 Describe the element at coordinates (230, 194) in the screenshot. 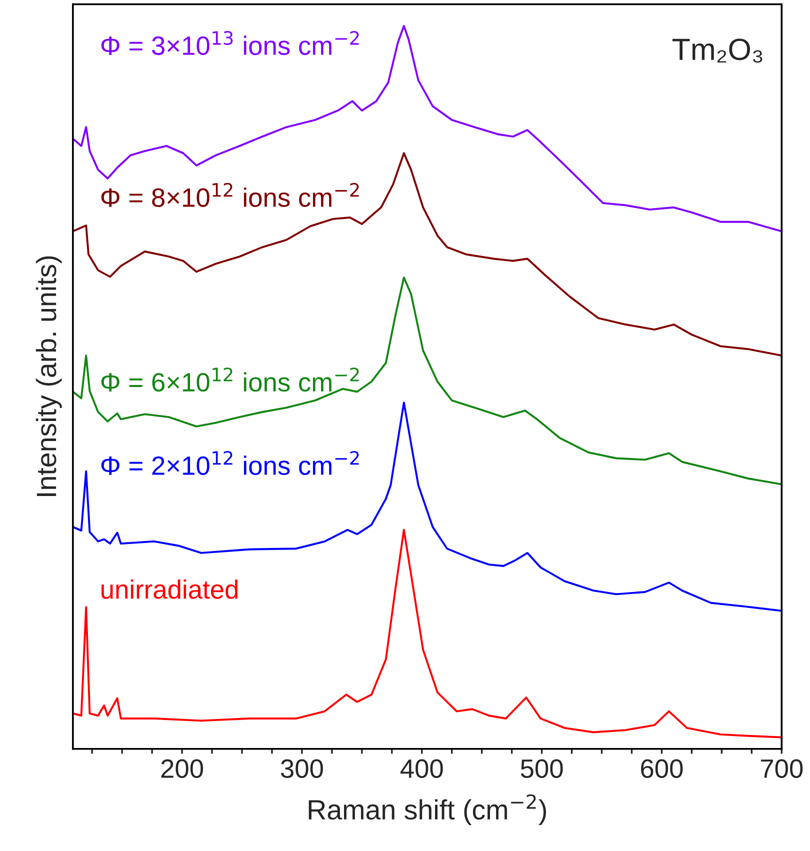

I see `series-label: Φ = 8×10$^{12}$ ions cm$^{−2}$` at that location.